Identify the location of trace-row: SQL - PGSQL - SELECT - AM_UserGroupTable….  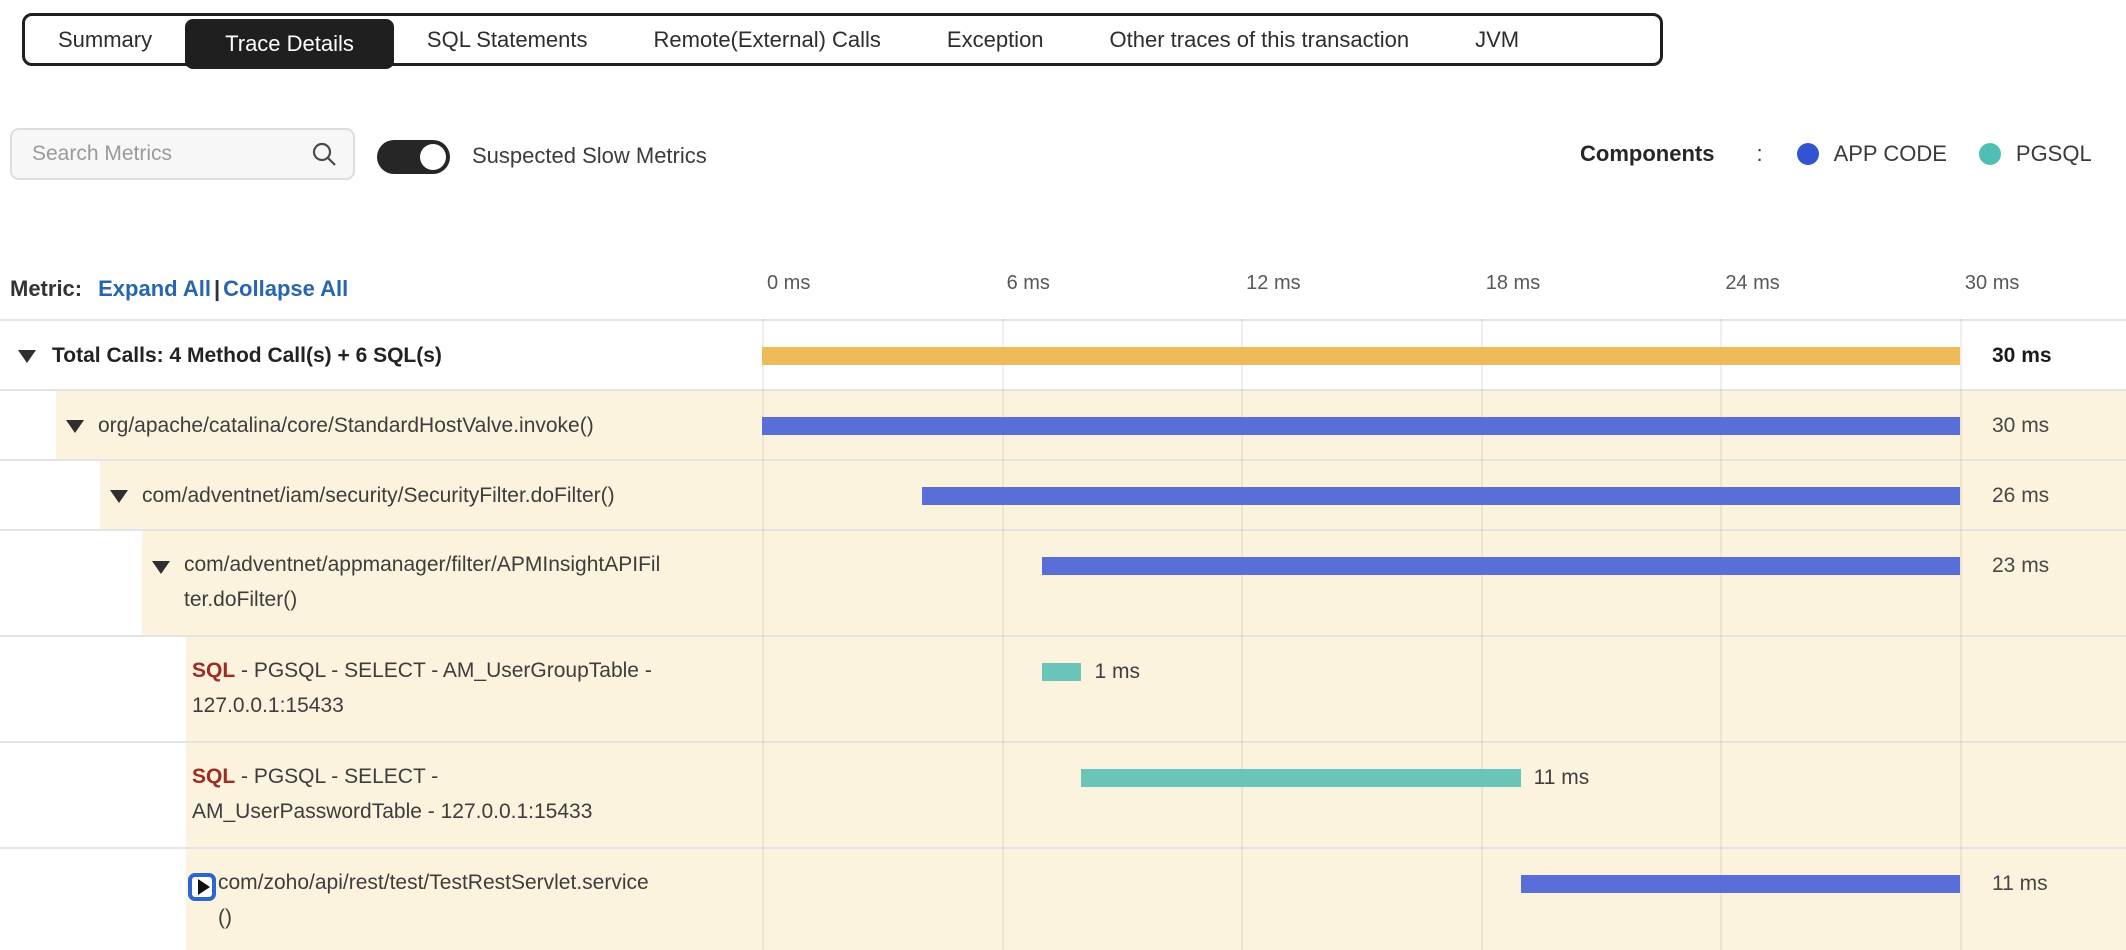
(1063, 688).